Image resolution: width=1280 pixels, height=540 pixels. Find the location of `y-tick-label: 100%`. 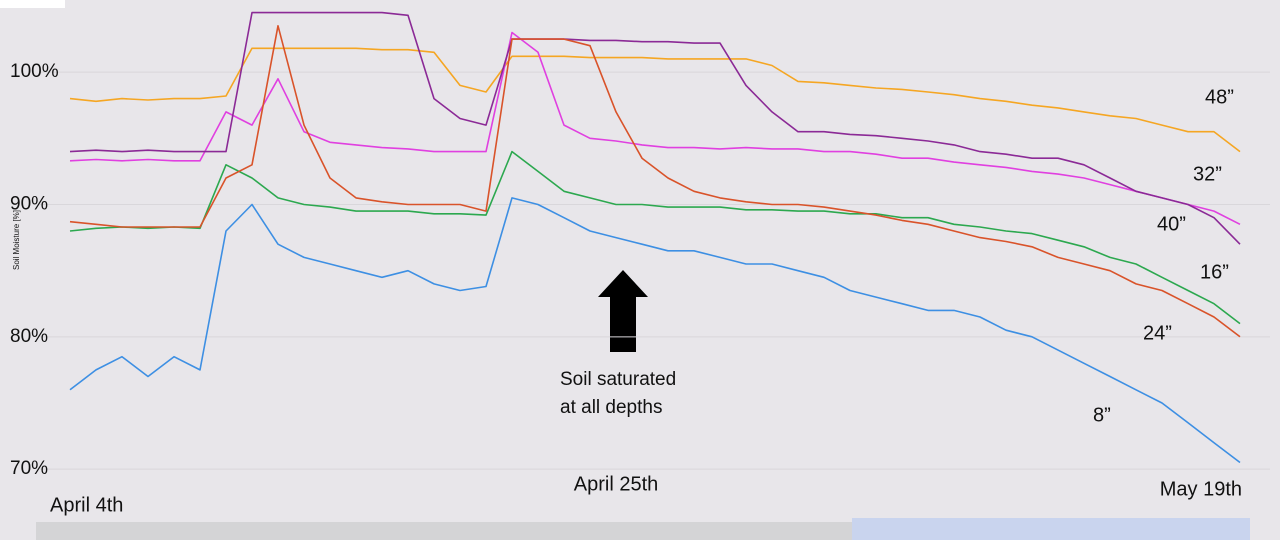

y-tick-label: 100% is located at coordinates (34, 71).